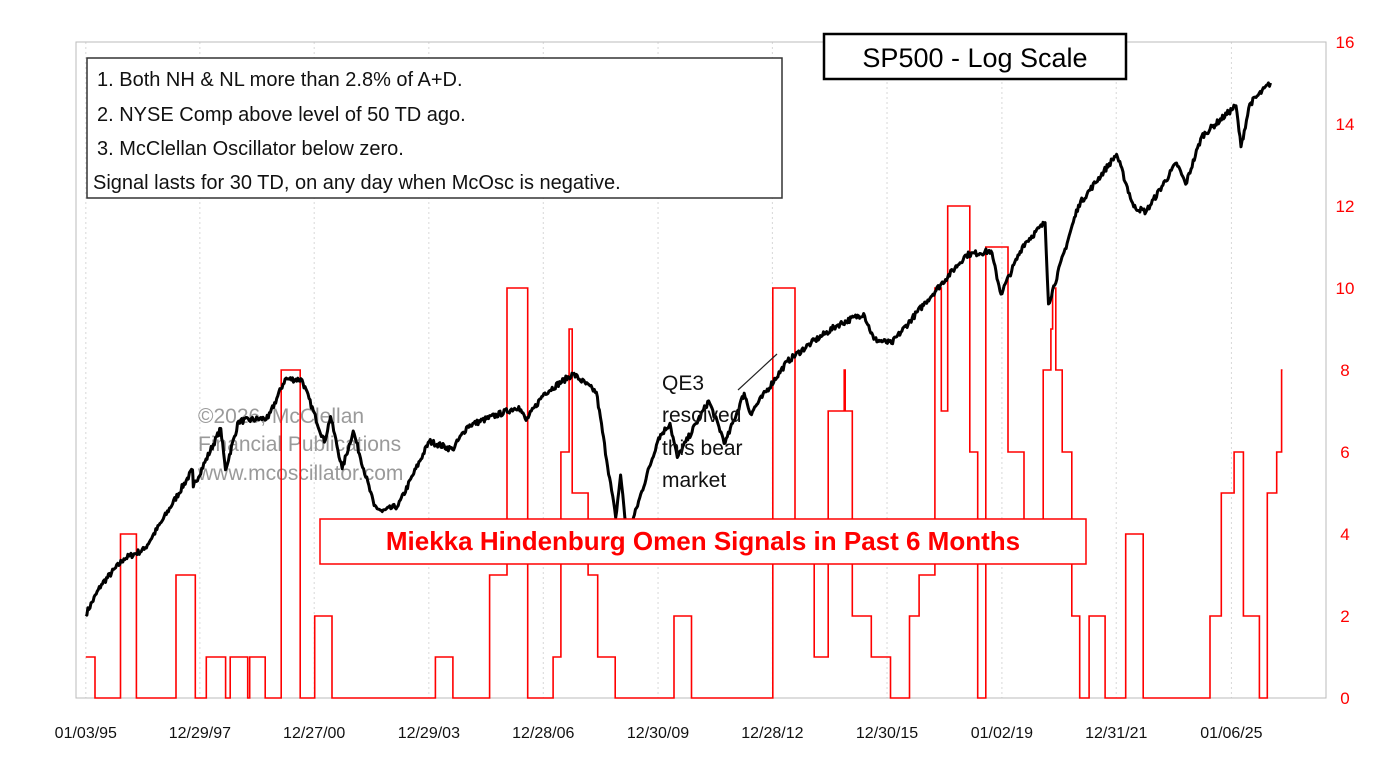 This screenshot has height=775, width=1400. What do you see at coordinates (200, 733) in the screenshot?
I see `x-tick-label-1: 12/29/97` at bounding box center [200, 733].